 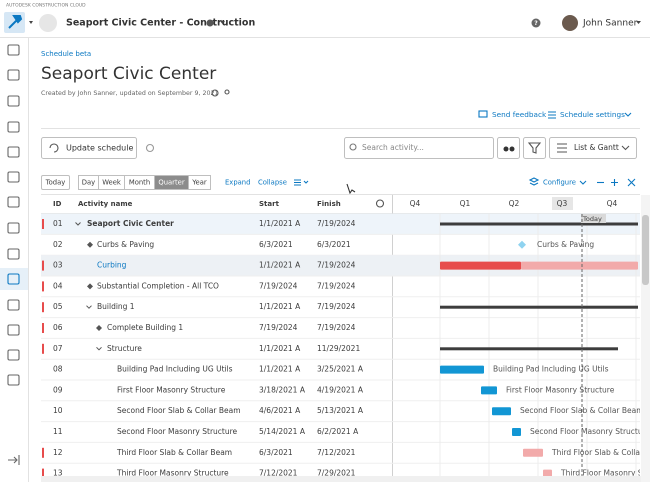 I want to click on view-dropdown, so click(x=593, y=148).